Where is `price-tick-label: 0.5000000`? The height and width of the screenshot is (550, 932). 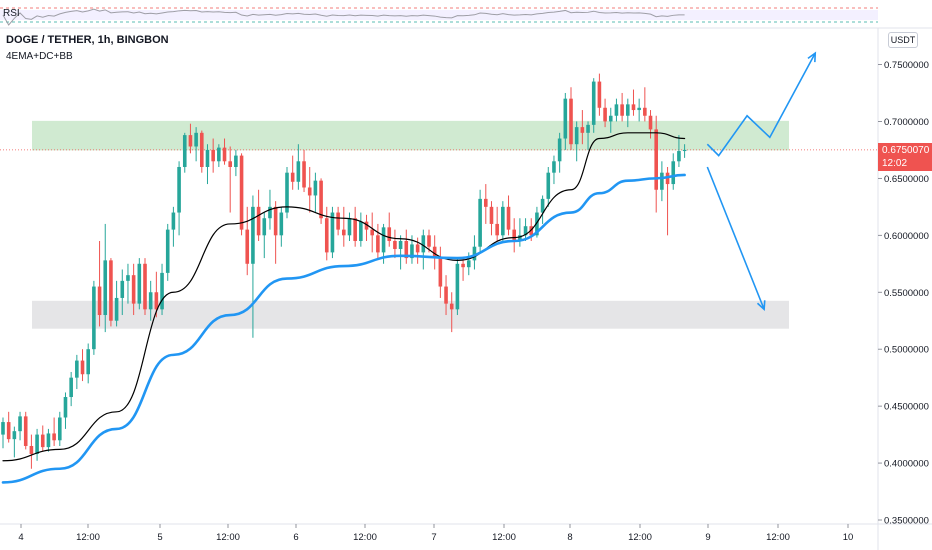 price-tick-label: 0.5000000 is located at coordinates (906, 350).